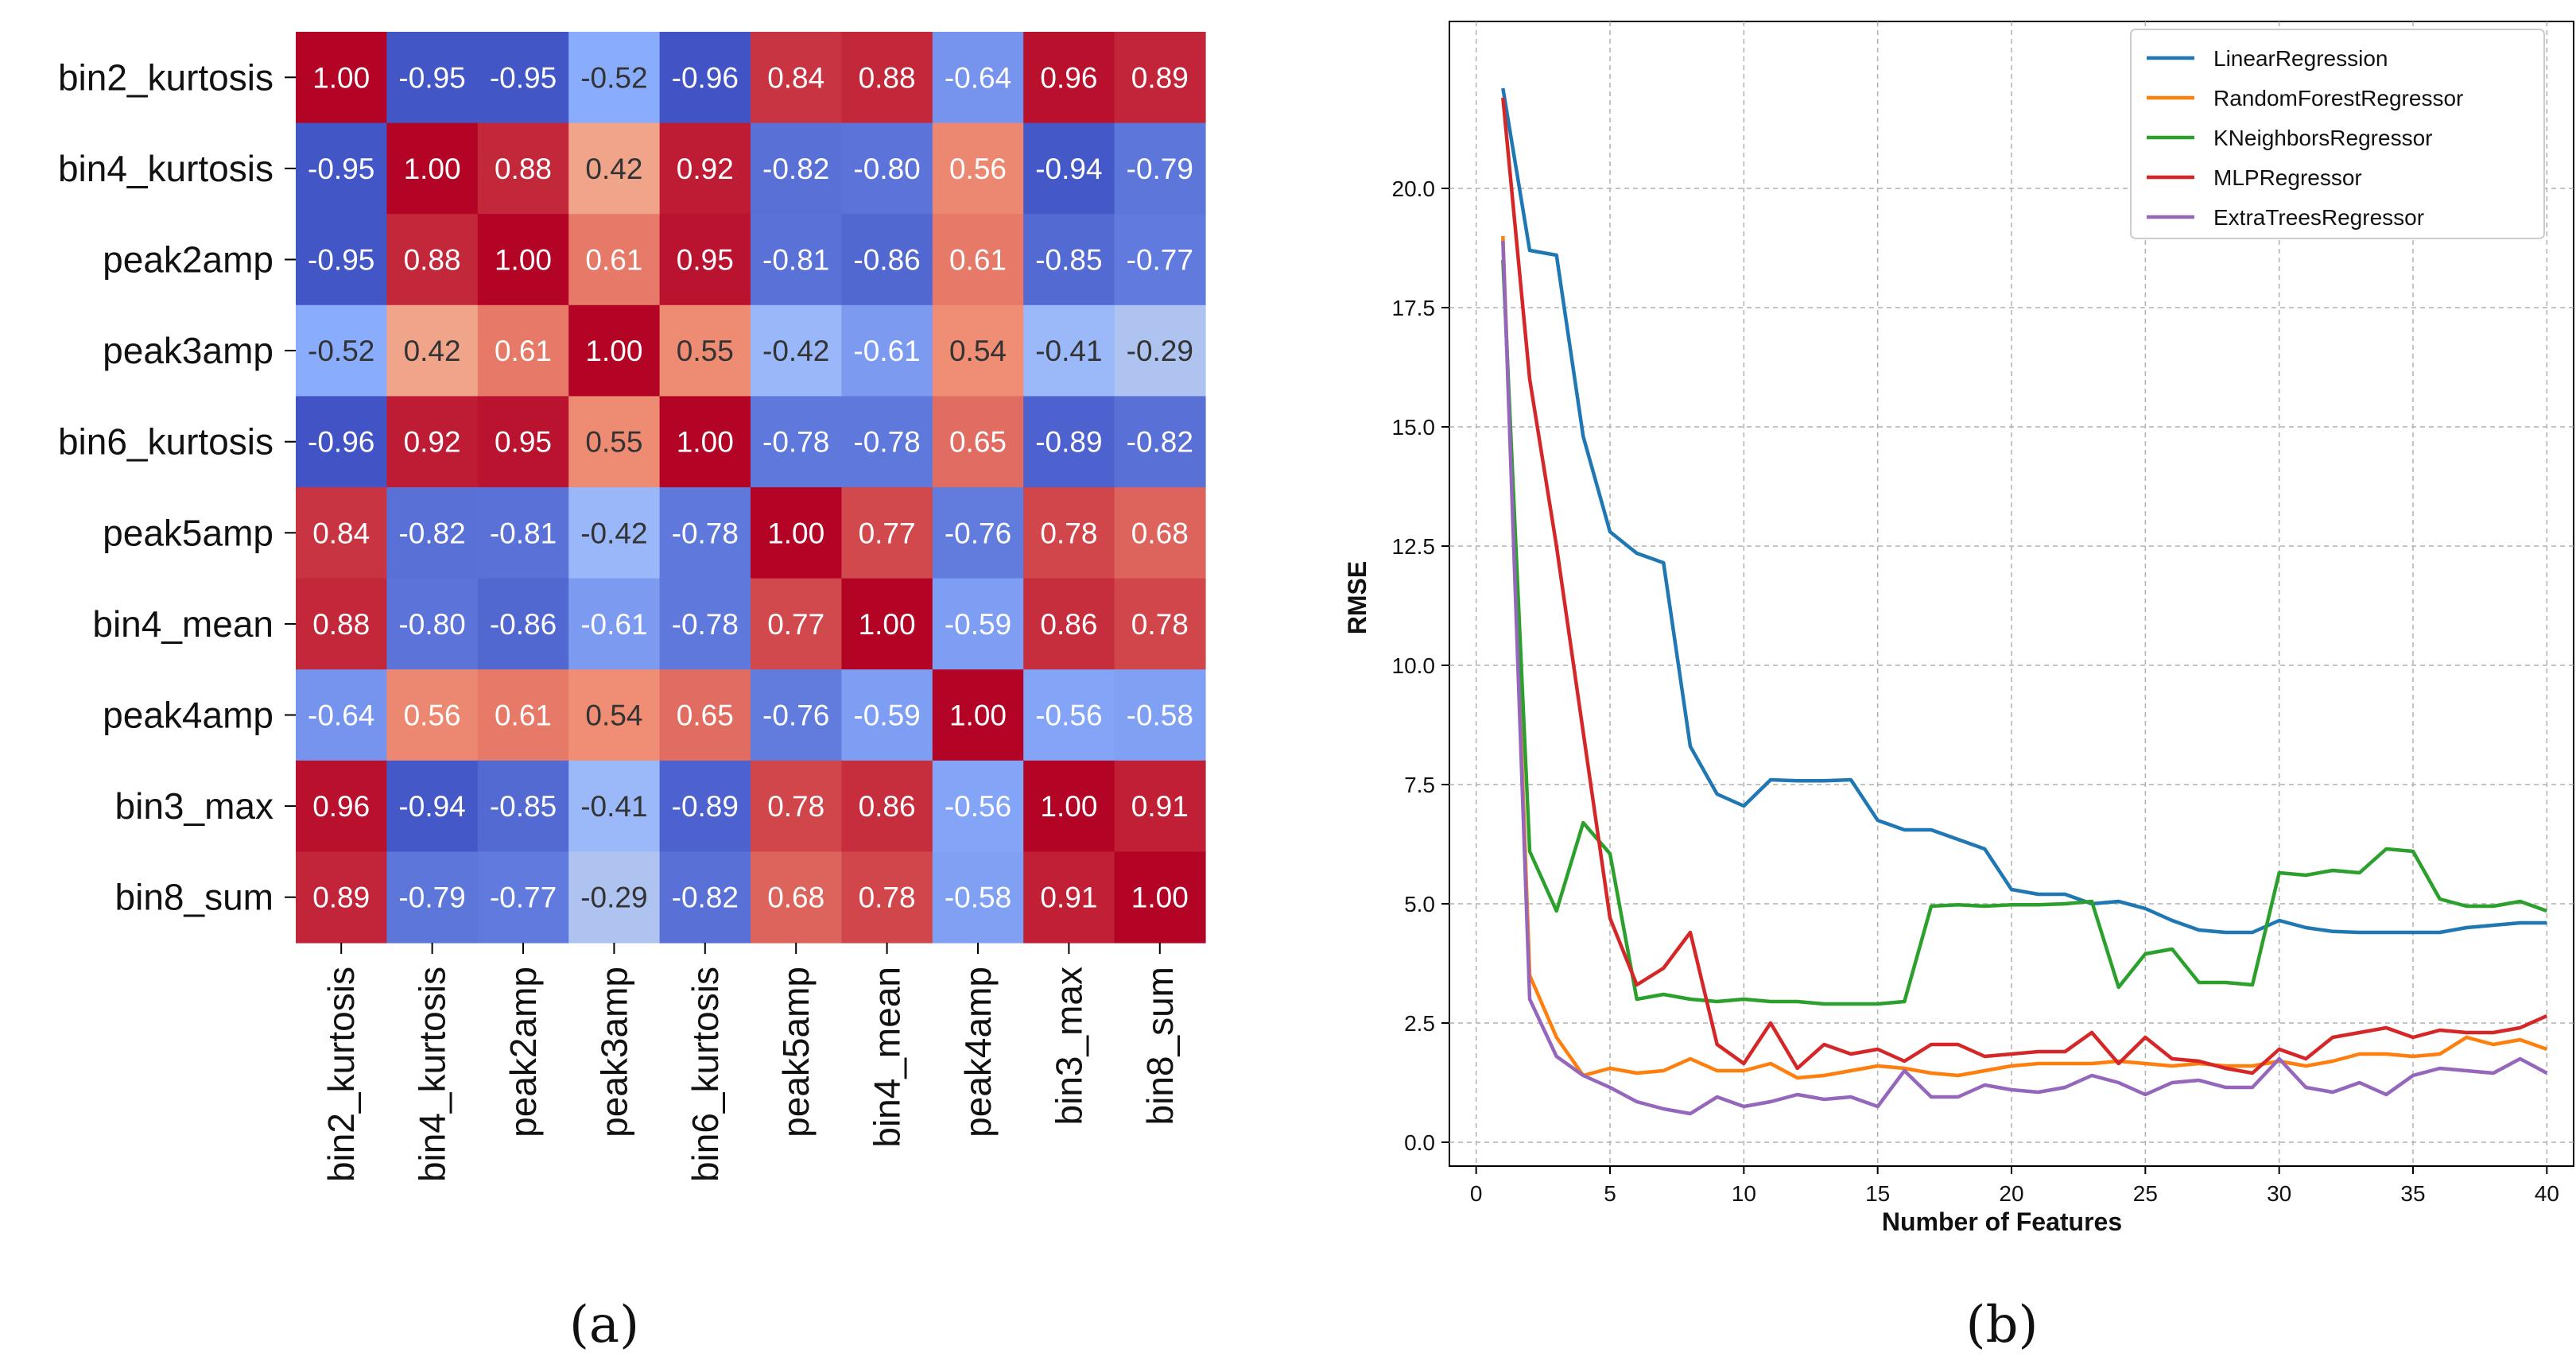  What do you see at coordinates (341, 806) in the screenshot?
I see `heatmap-cell-value: 0.96` at bounding box center [341, 806].